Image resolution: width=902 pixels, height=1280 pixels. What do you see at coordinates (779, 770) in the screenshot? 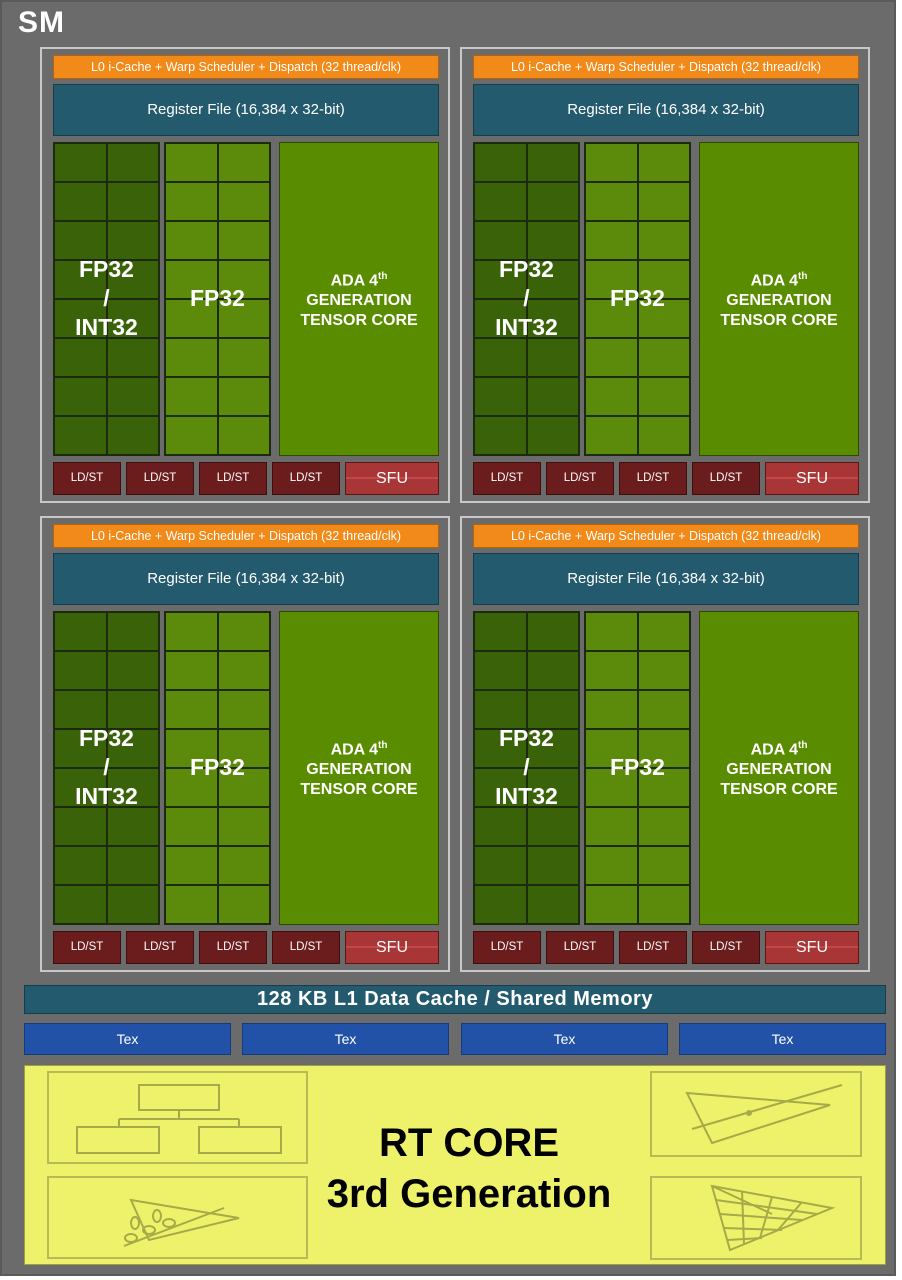
I see `tensor-line: GENERATION` at bounding box center [779, 770].